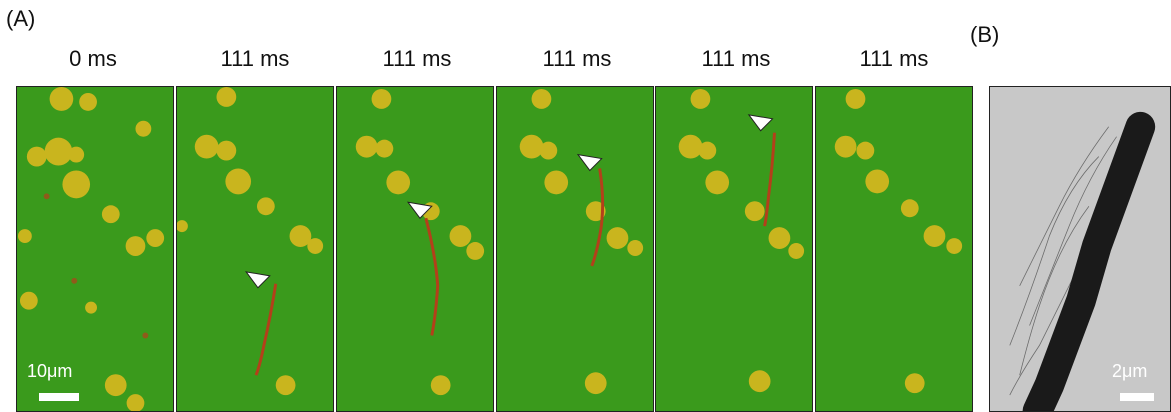 The image size is (1171, 412). I want to click on frame-time-label: 0 ms, so click(93, 59).